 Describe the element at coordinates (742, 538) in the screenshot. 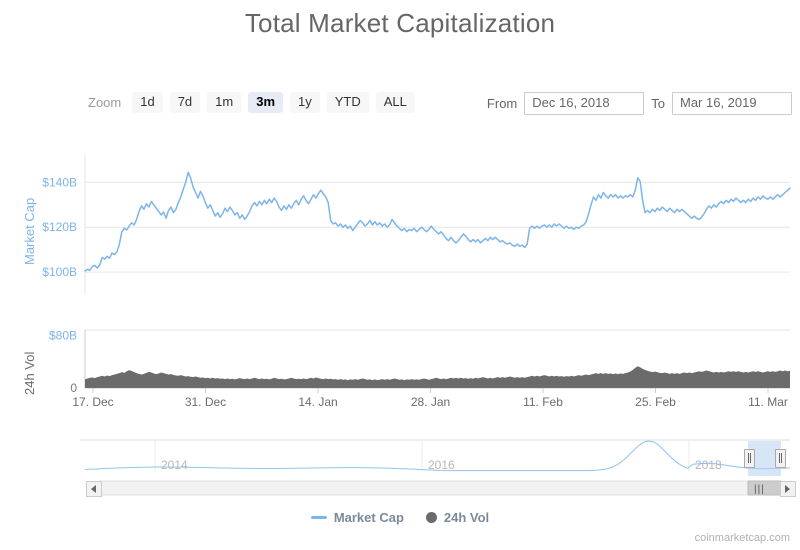

I see `chart-credit: coinmarketcap.com` at that location.